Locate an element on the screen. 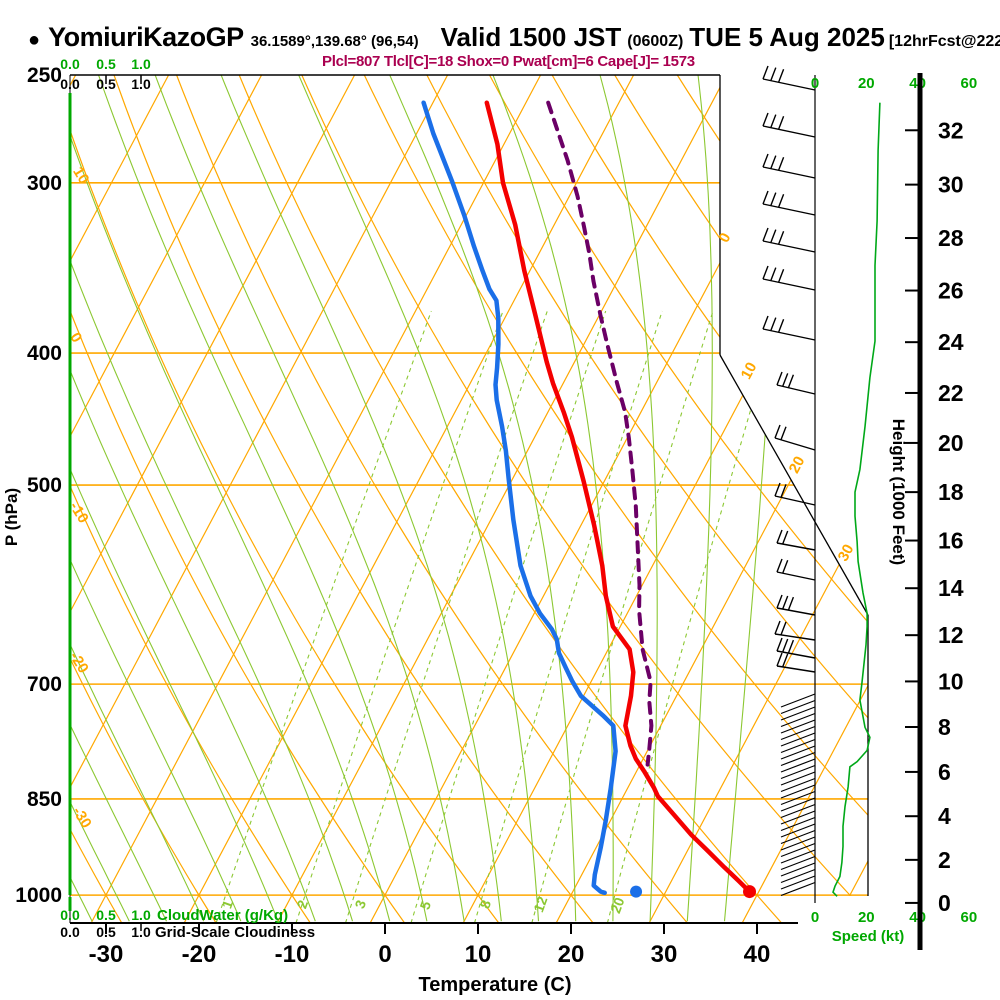  pressure-tick-label: 700 is located at coordinates (44, 684).